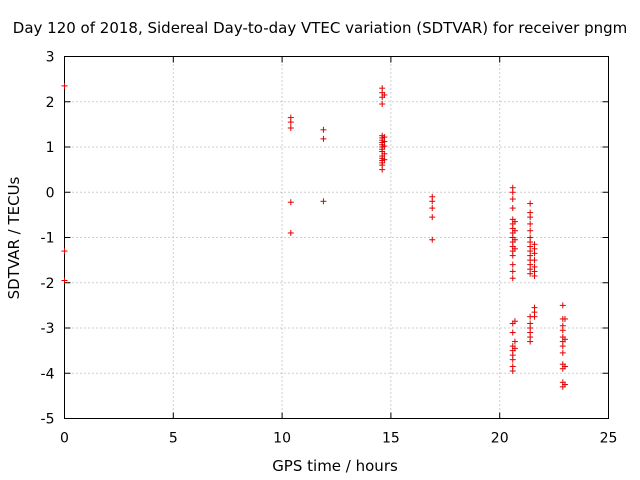  Describe the element at coordinates (64, 439) in the screenshot. I see `x-tick-label: 0` at that location.